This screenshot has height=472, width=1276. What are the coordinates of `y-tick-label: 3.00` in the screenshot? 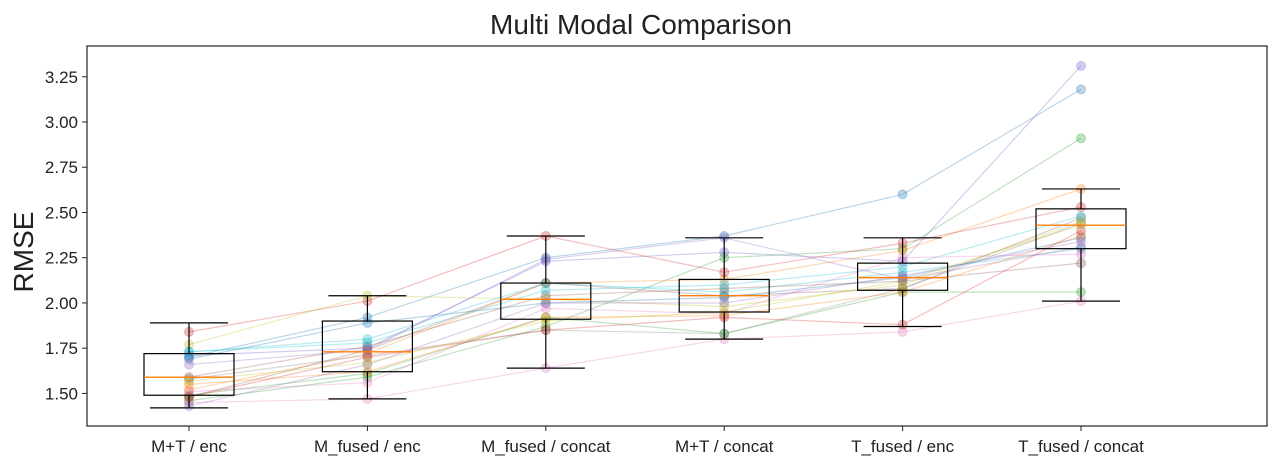 It's located at (61, 122).